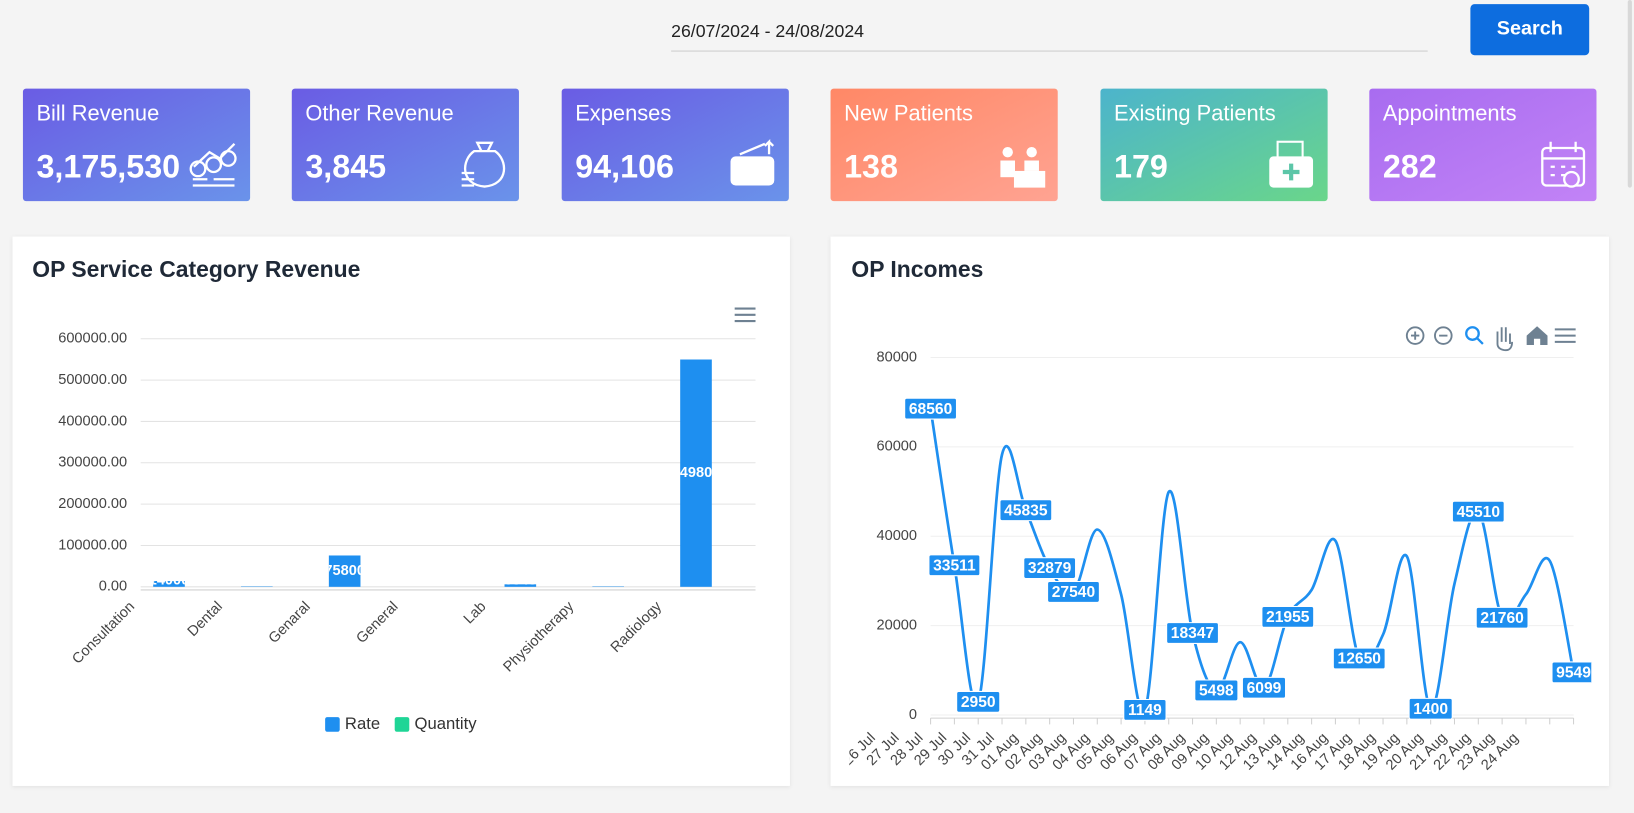 This screenshot has height=813, width=1634. What do you see at coordinates (896, 357) in the screenshot?
I see `y-tick-label: 80000` at bounding box center [896, 357].